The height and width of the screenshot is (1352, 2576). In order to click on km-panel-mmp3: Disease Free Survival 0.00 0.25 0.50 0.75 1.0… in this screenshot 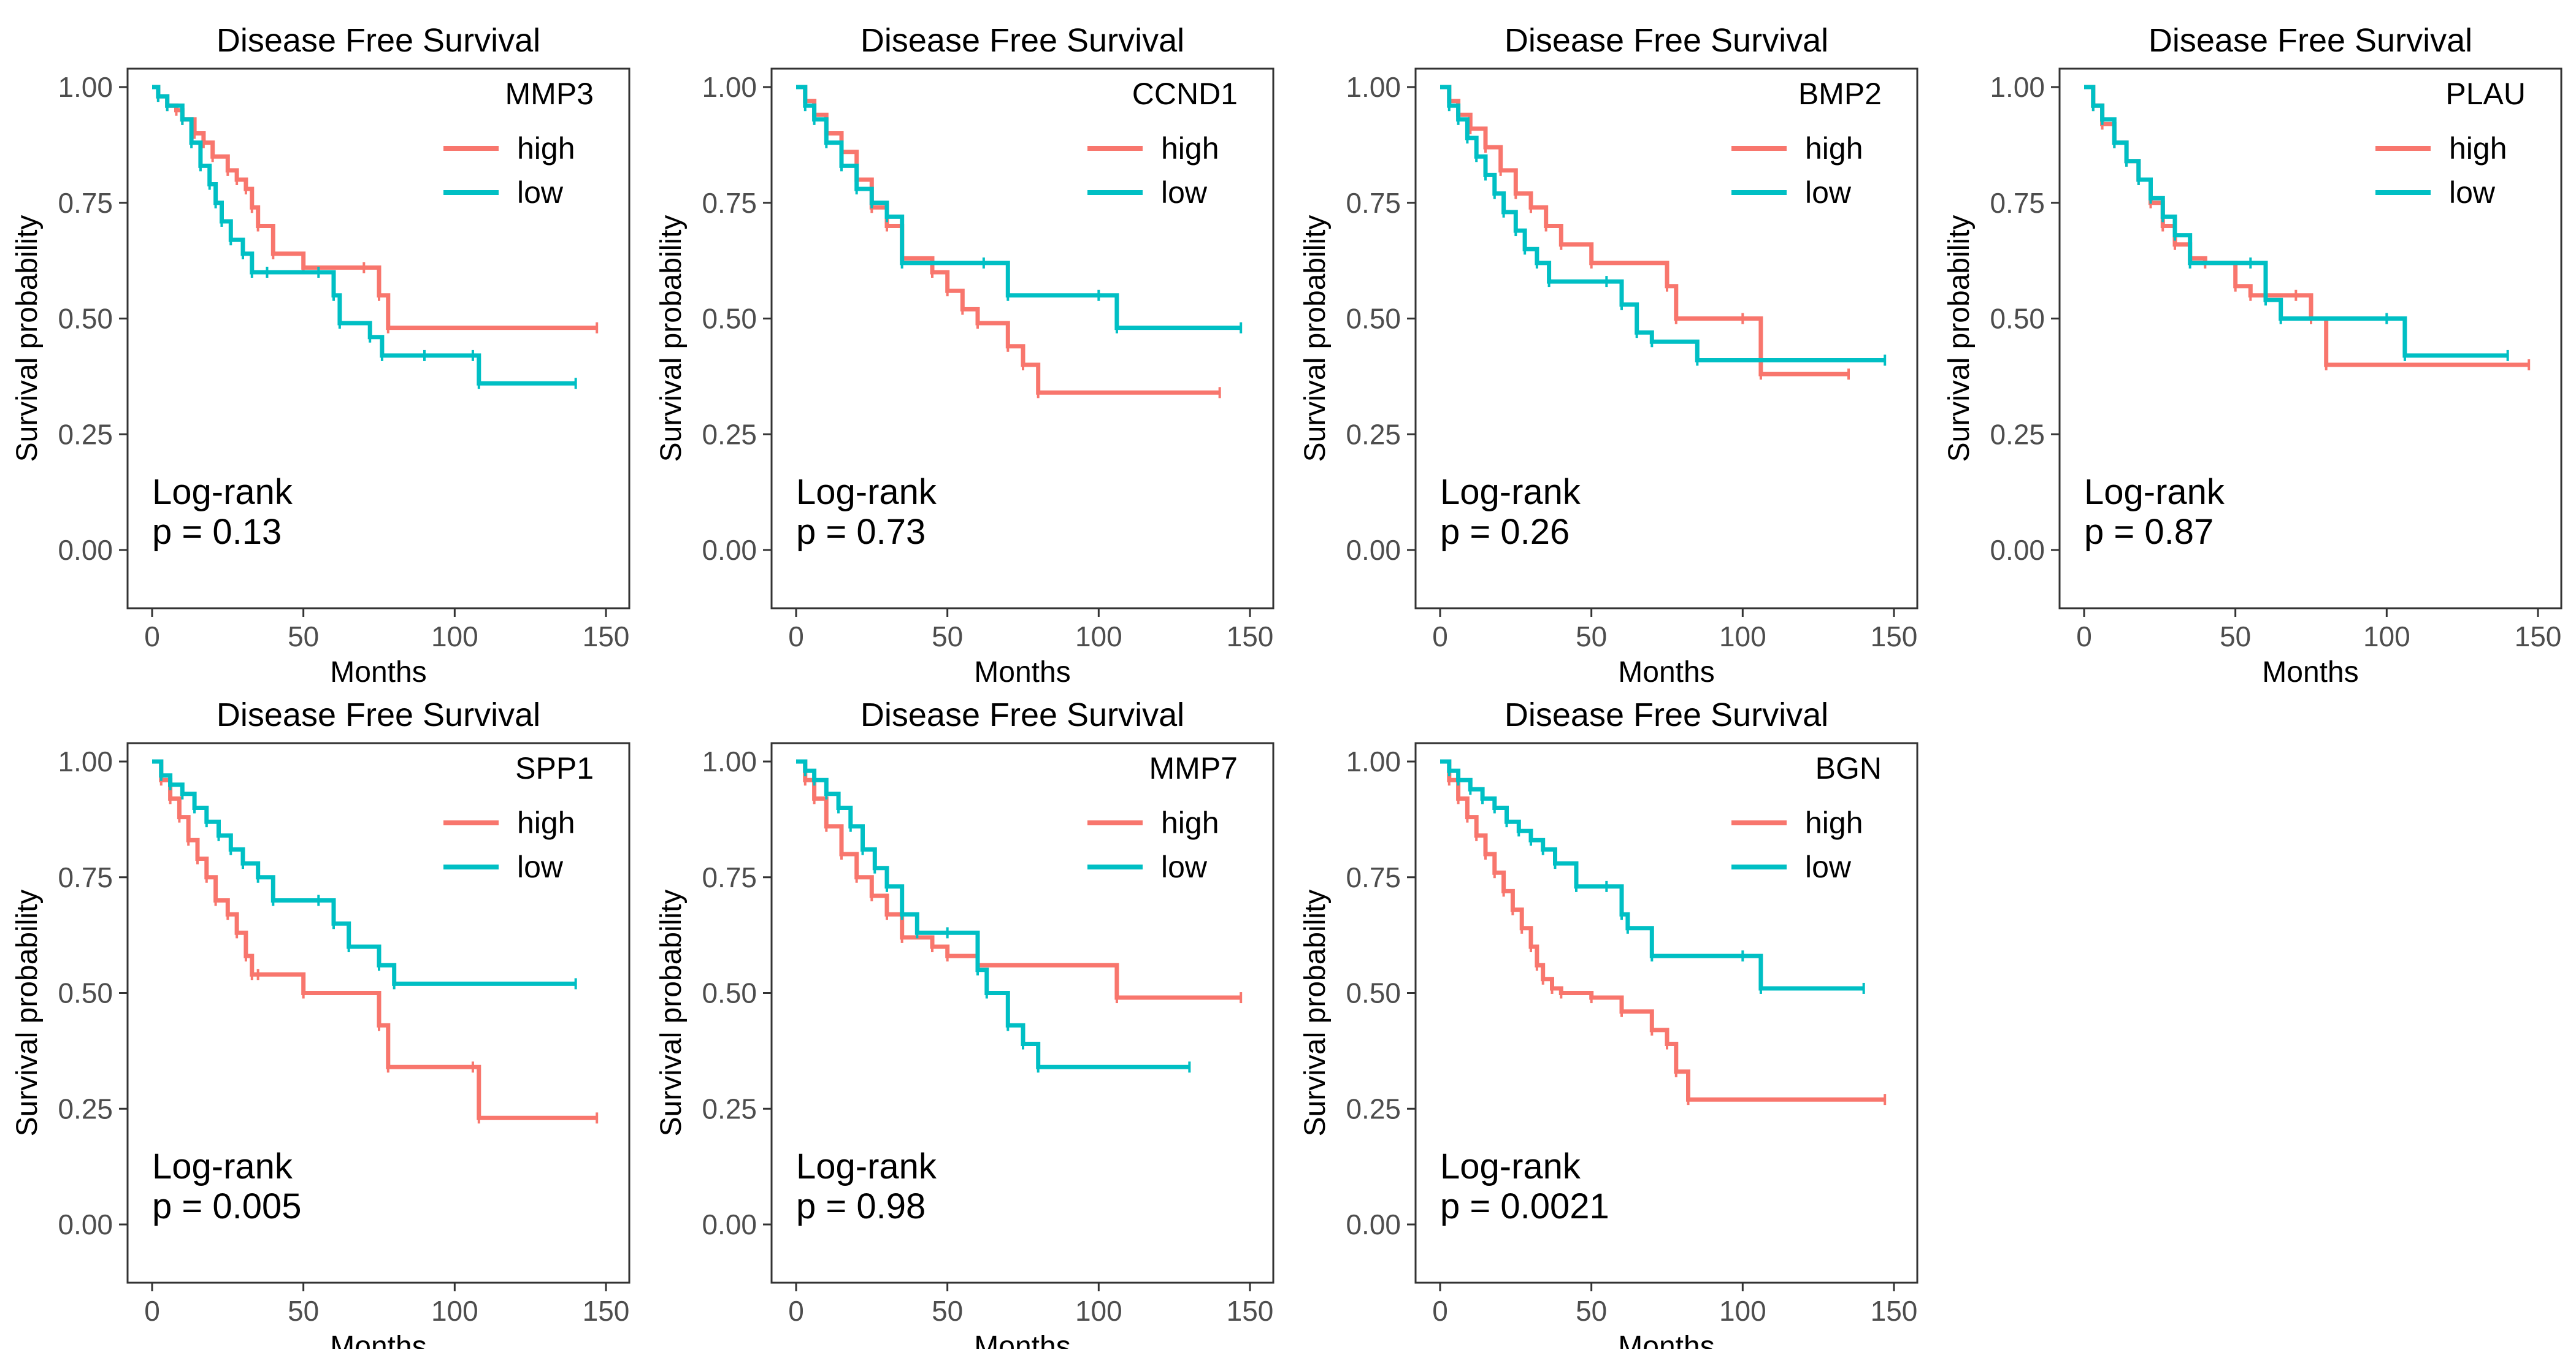, I will do `click(321, 355)`.